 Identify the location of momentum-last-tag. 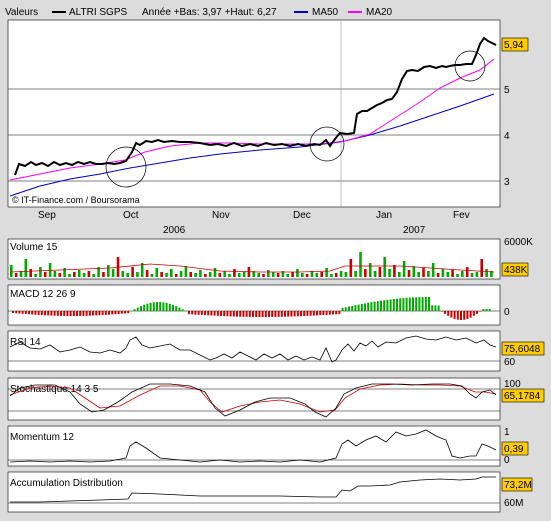
(515, 448).